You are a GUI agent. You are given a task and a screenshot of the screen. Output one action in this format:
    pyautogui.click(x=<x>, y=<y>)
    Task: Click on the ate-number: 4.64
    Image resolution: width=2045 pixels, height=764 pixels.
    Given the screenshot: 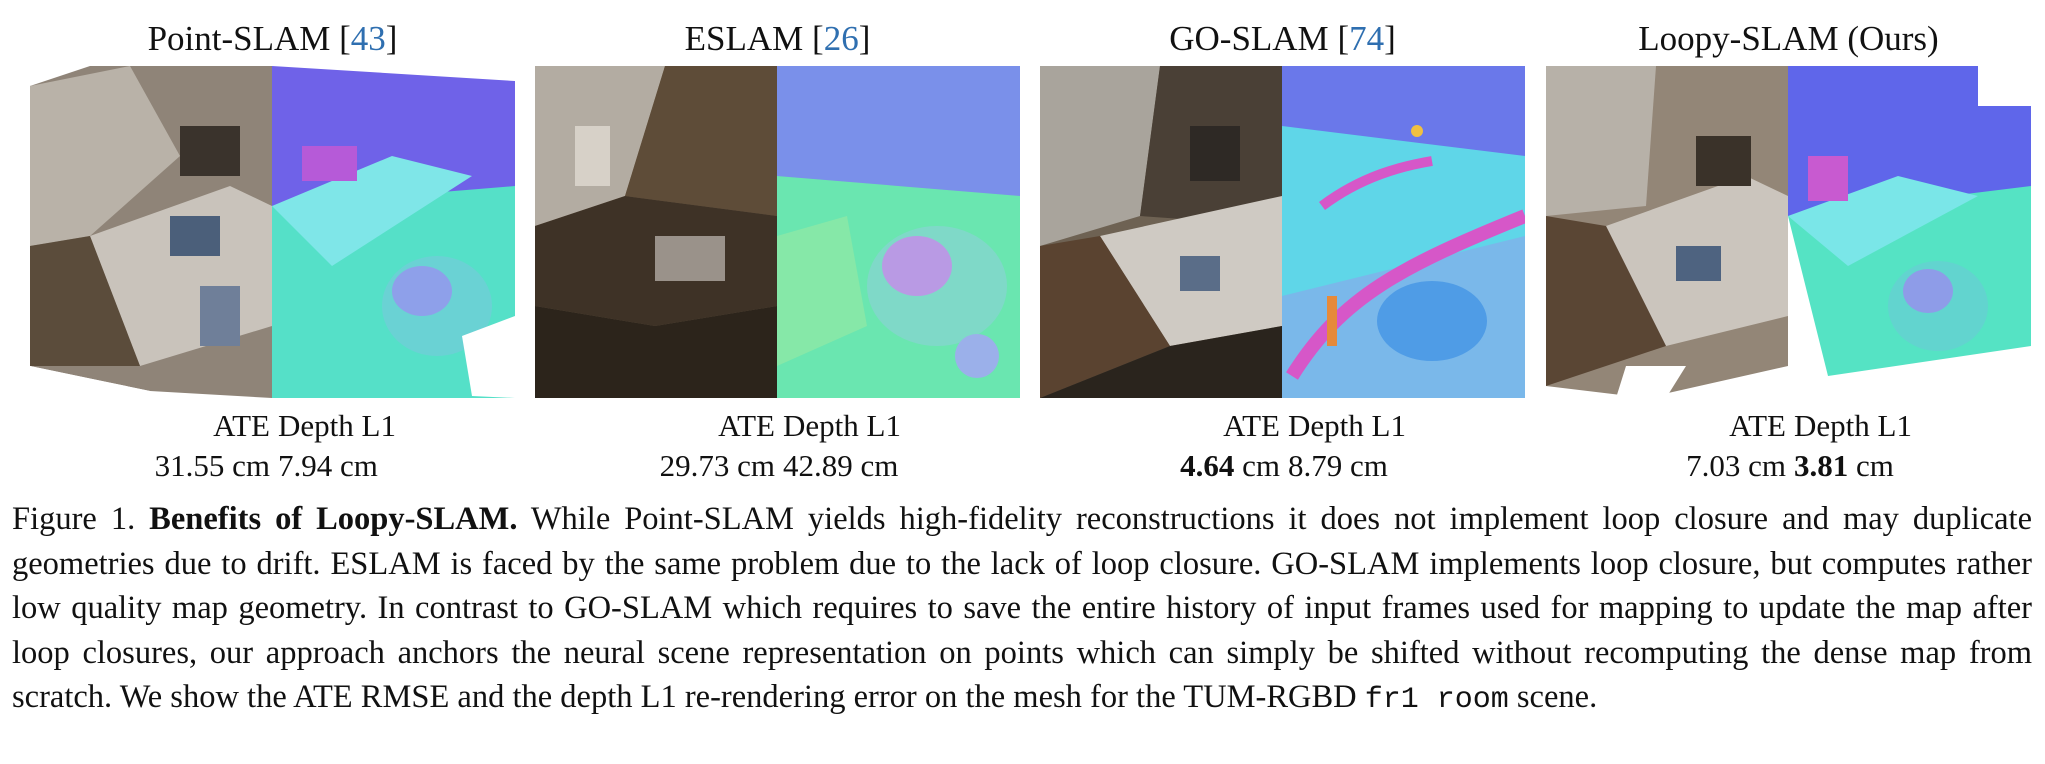 What is the action you would take?
    pyautogui.click(x=1207, y=465)
    